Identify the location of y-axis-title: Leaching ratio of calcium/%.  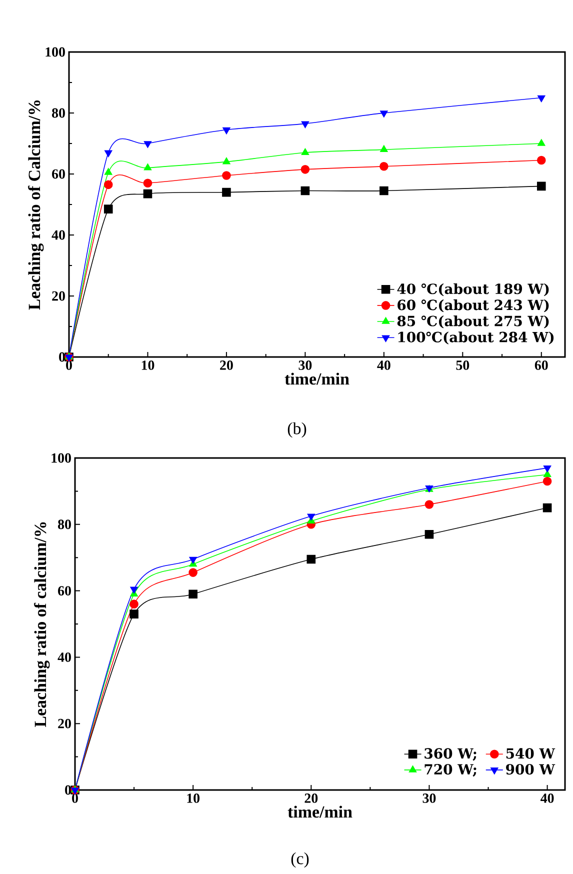
(42, 624).